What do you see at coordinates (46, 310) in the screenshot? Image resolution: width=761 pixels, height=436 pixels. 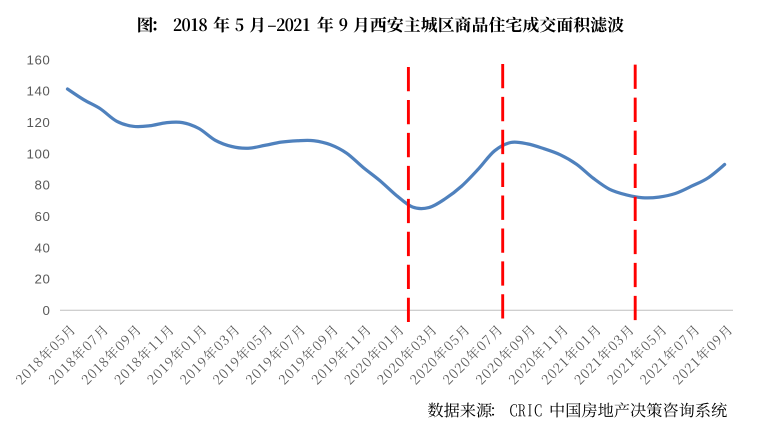 I see `svg-text: 0` at bounding box center [46, 310].